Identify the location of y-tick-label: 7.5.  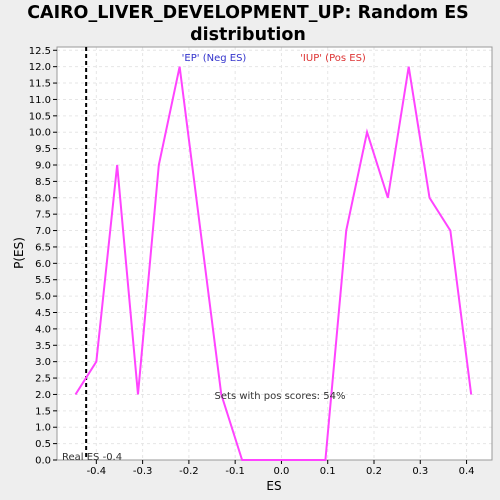
(43, 215).